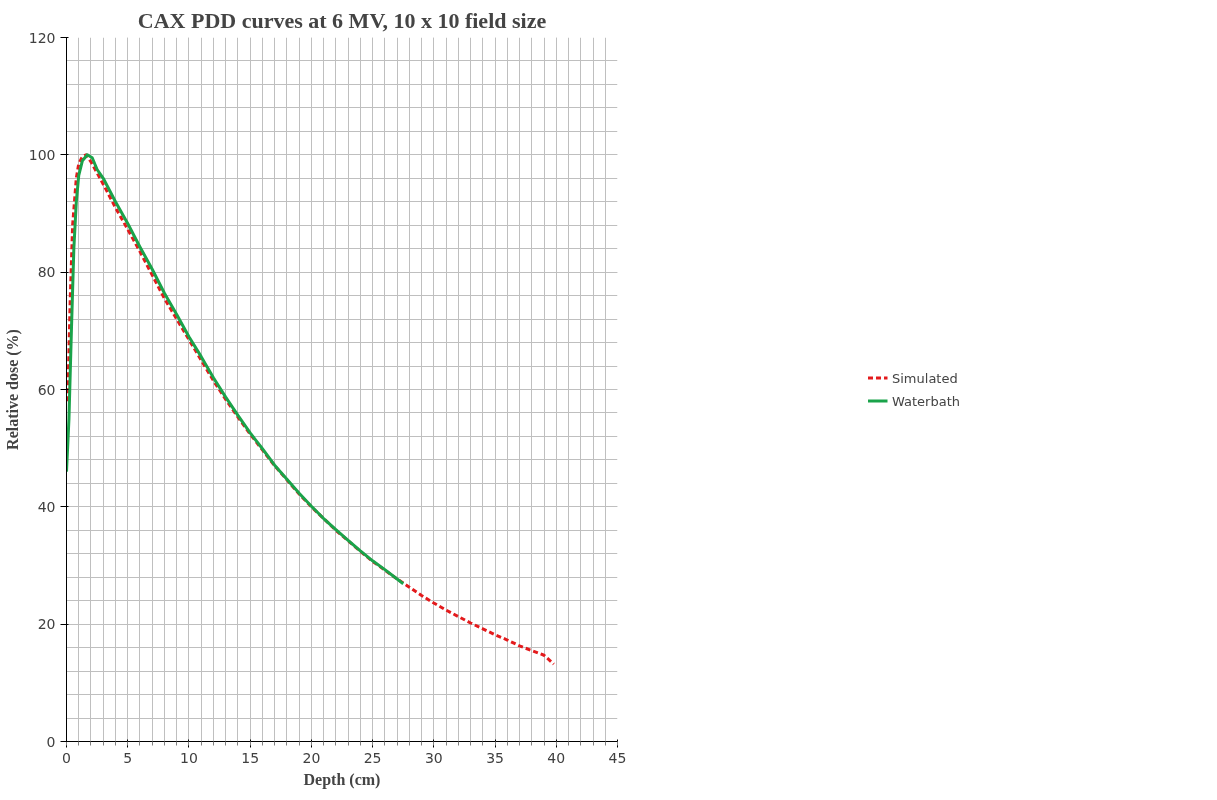 This screenshot has width=1217, height=800. What do you see at coordinates (46, 272) in the screenshot?
I see `y-tick-label: 80` at bounding box center [46, 272].